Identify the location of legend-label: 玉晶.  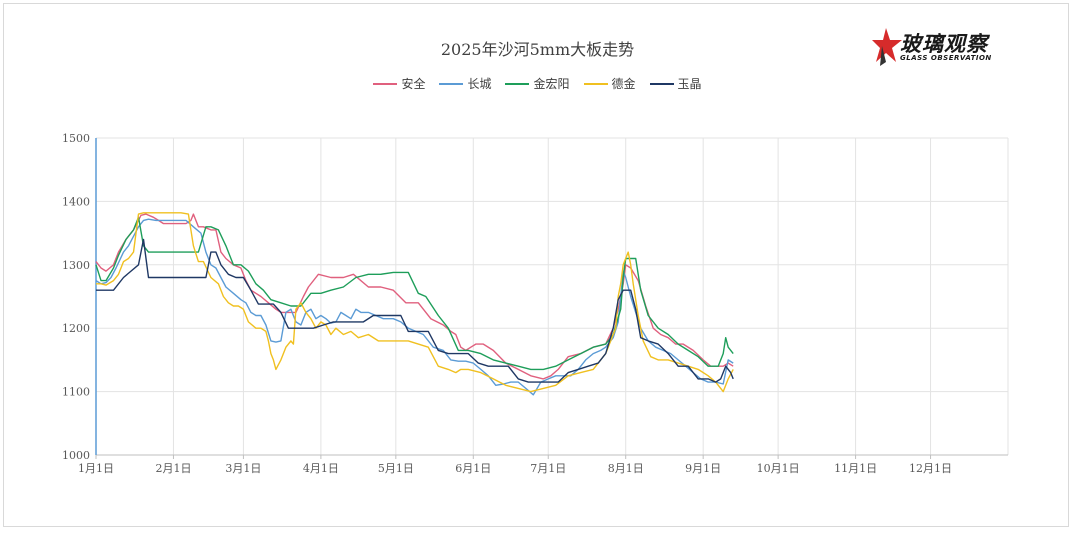
(689, 84).